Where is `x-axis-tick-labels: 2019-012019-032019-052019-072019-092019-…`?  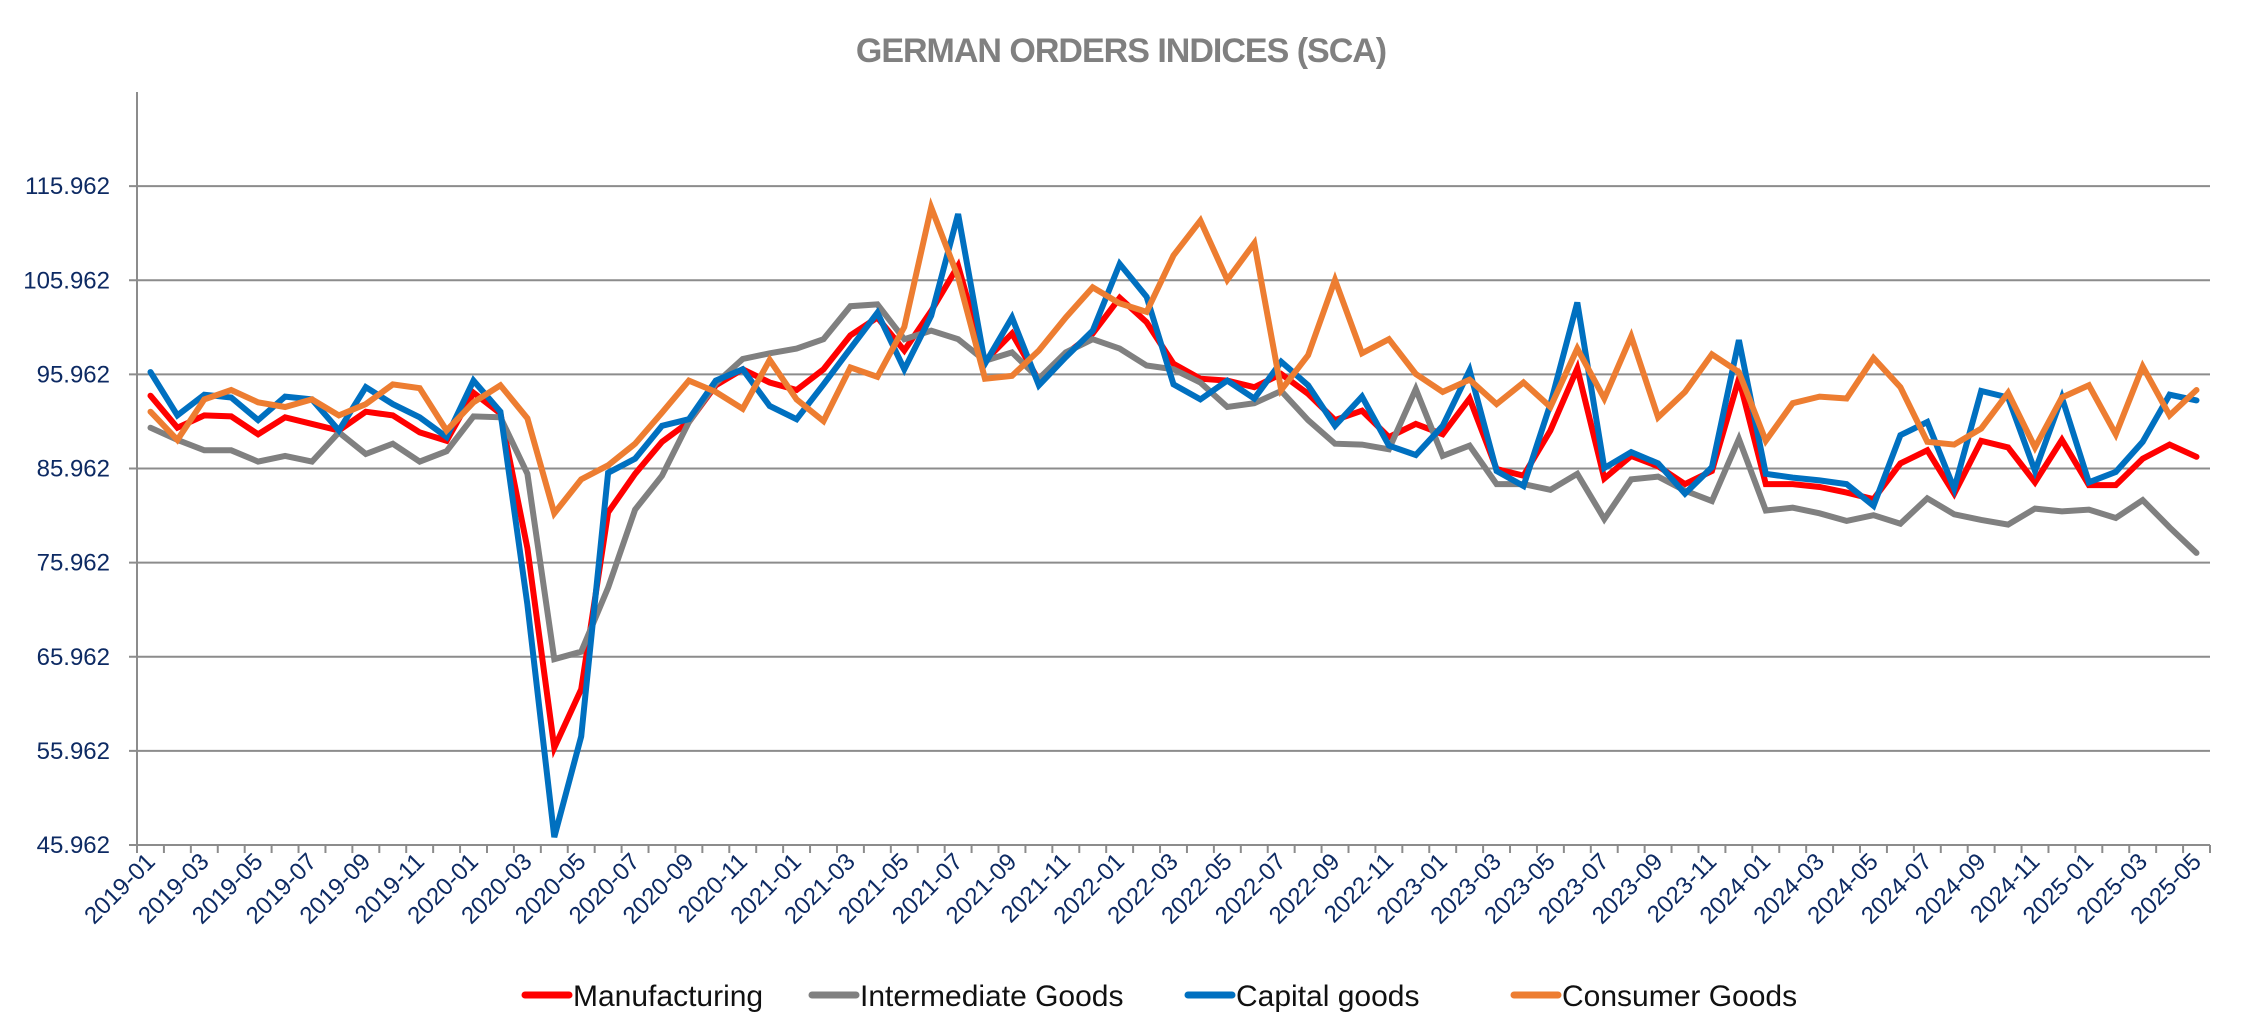 x-axis-tick-labels: 2019-012019-032019-052019-072019-092019-… is located at coordinates (1142, 888).